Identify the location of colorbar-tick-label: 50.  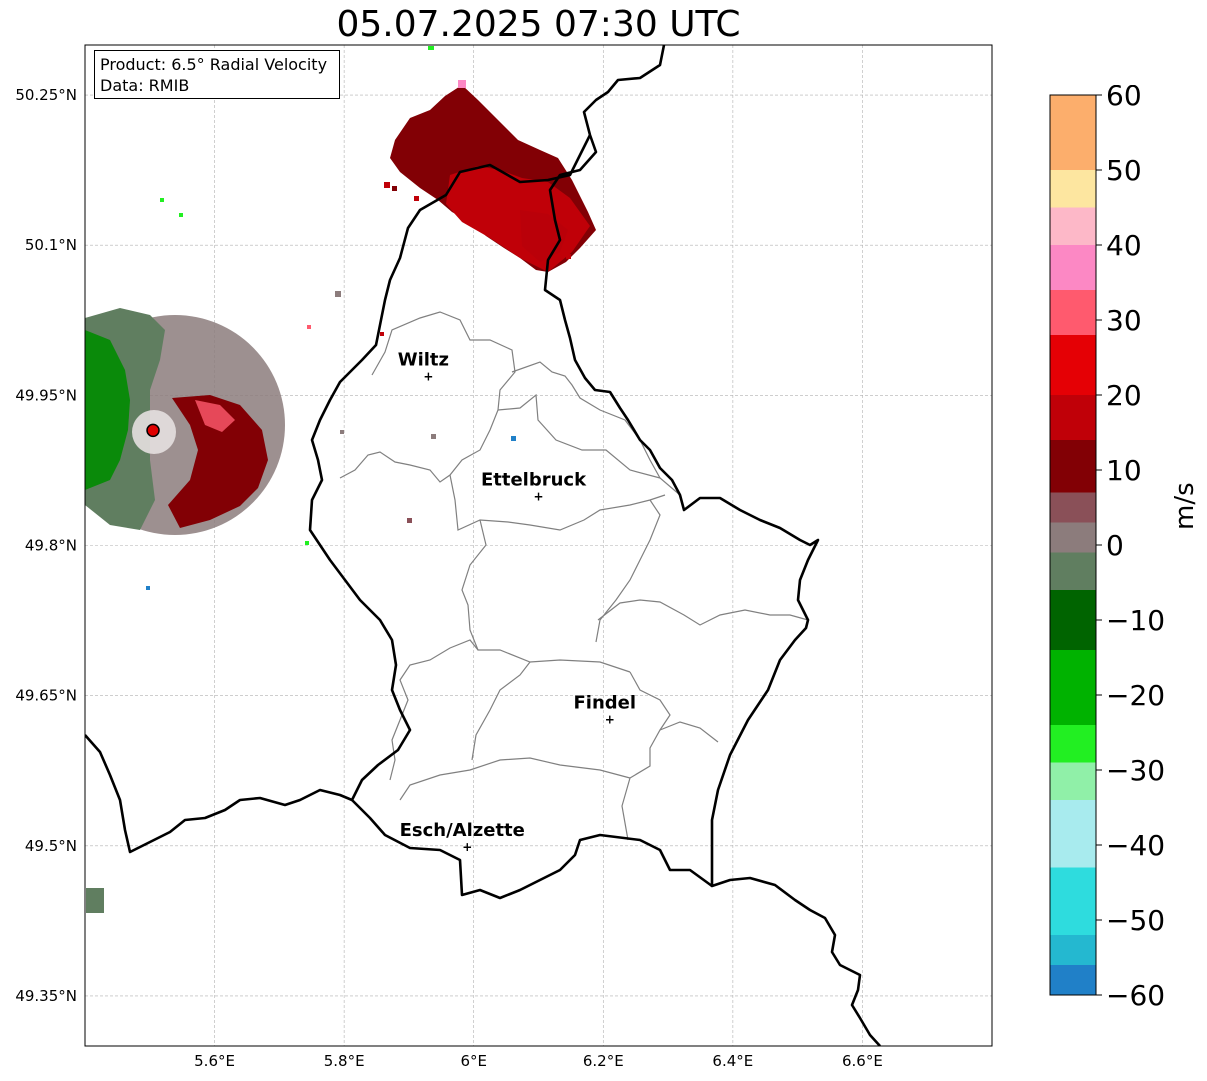
(1124, 170).